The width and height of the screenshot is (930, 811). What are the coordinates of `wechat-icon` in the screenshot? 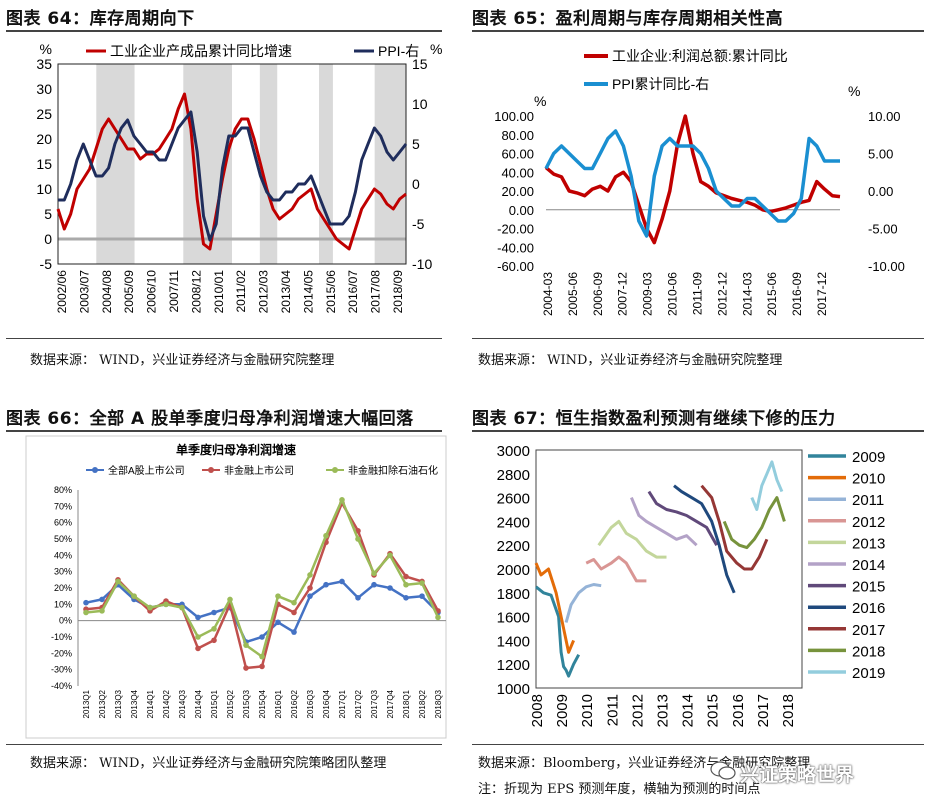 It's located at (723, 770).